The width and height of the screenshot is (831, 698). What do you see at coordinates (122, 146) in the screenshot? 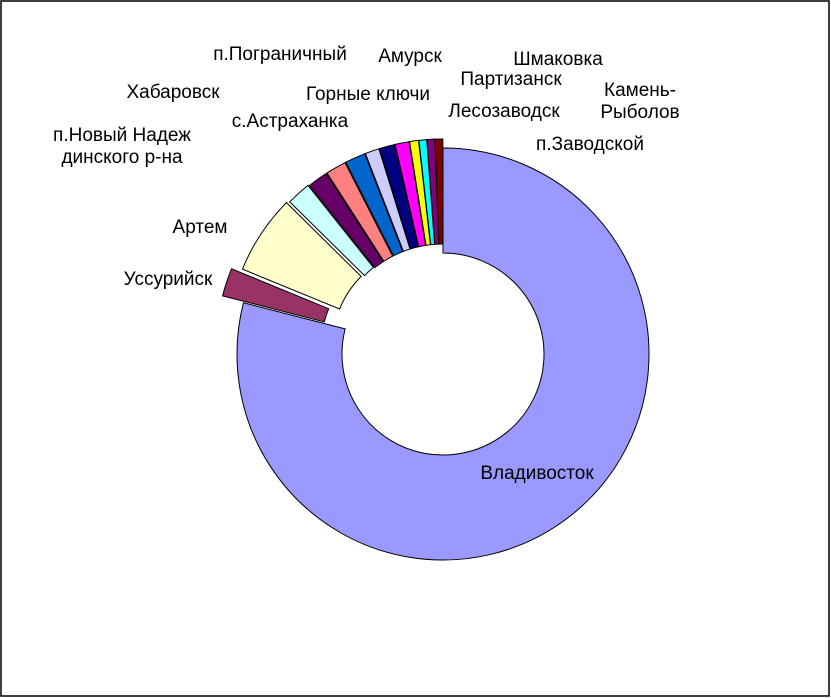
I see `slice-label: п.Новый Надеждинского р-на` at bounding box center [122, 146].